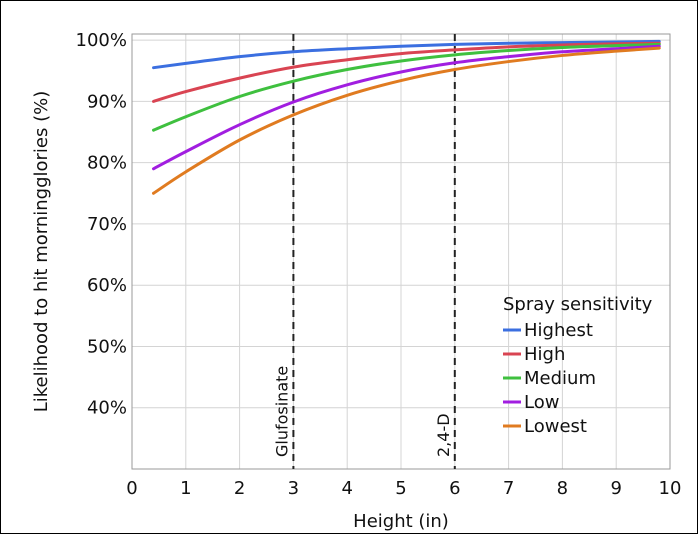 The width and height of the screenshot is (698, 535). What do you see at coordinates (131, 488) in the screenshot?
I see `x-tick-label: 0` at bounding box center [131, 488].